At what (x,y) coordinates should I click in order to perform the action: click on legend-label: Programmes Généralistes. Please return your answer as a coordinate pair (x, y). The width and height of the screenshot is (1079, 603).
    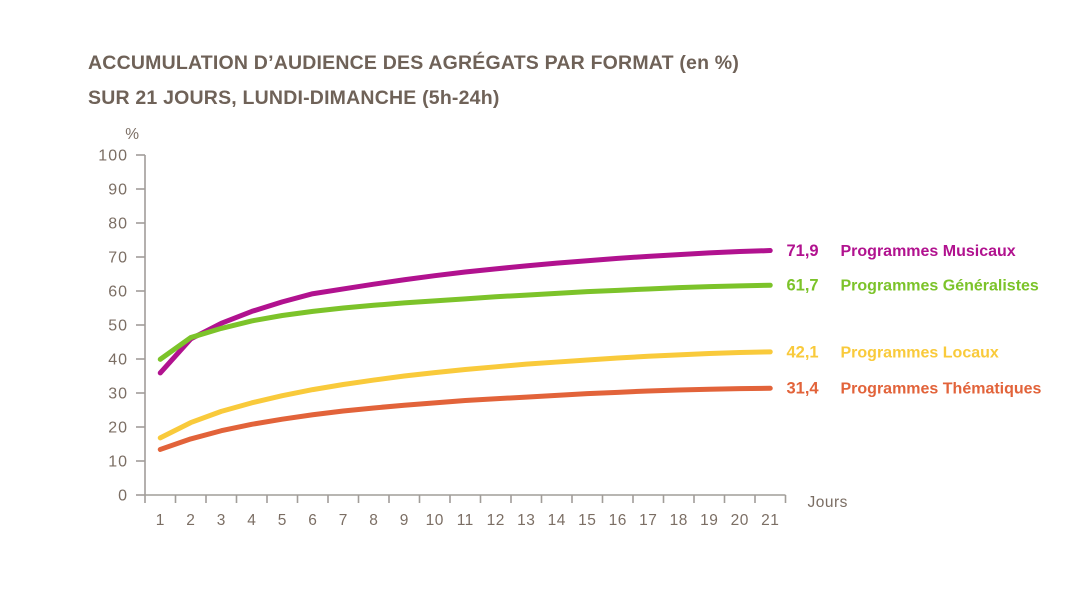
    Looking at the image, I should click on (940, 286).